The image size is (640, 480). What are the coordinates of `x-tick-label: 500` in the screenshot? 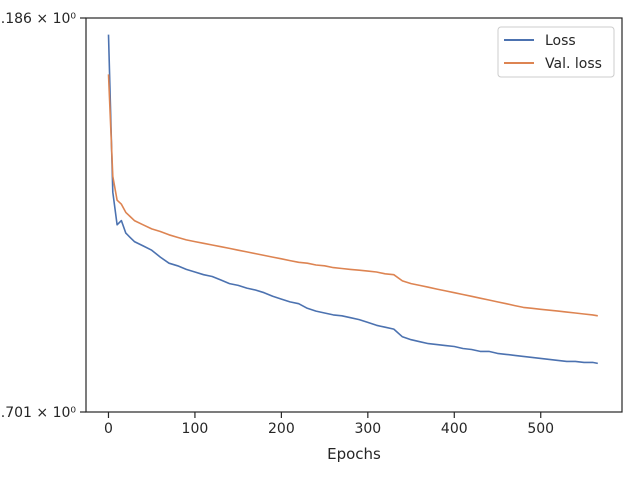 It's located at (540, 429).